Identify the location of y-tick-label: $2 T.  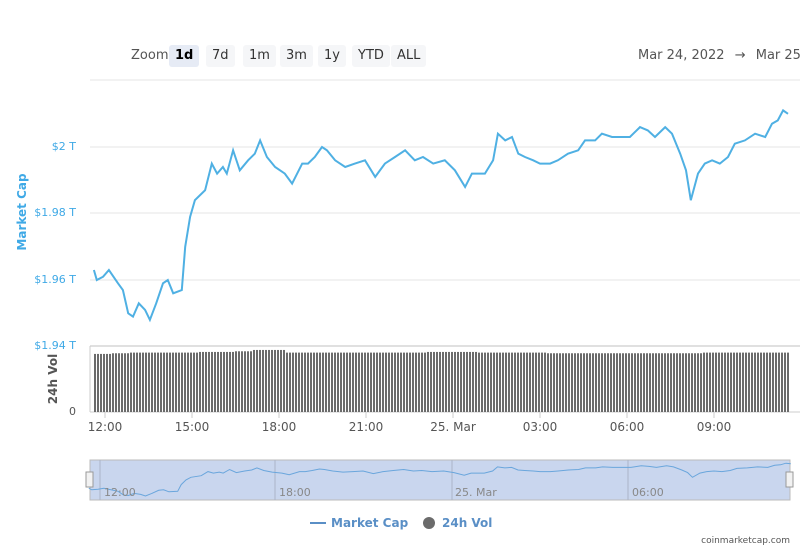
(63, 146).